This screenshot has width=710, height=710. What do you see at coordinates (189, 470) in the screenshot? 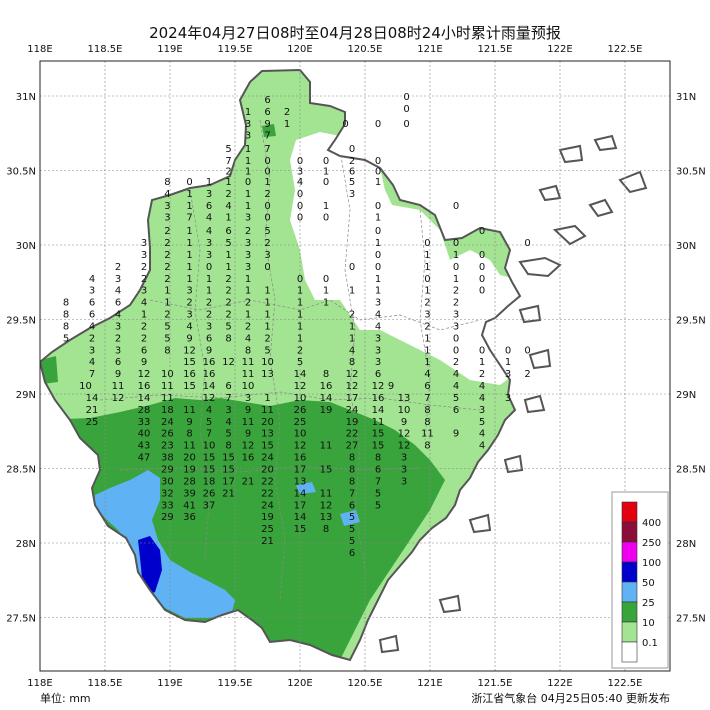
I see `rainfall-value: 19` at bounding box center [189, 470].